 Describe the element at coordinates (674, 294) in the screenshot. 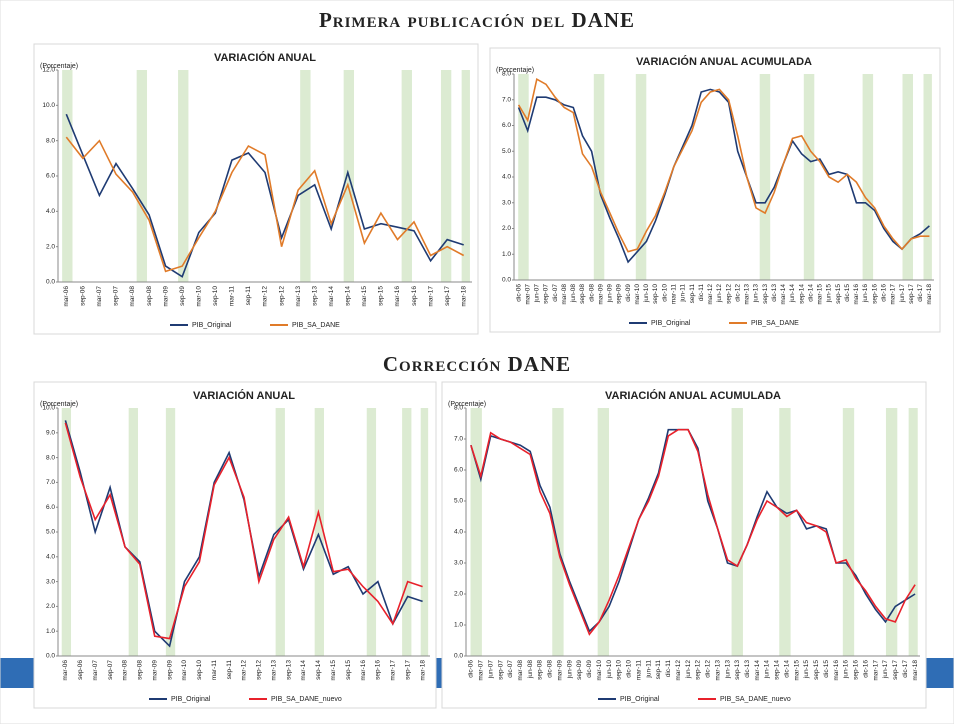

I see `x-tick-label: mar-11` at that location.